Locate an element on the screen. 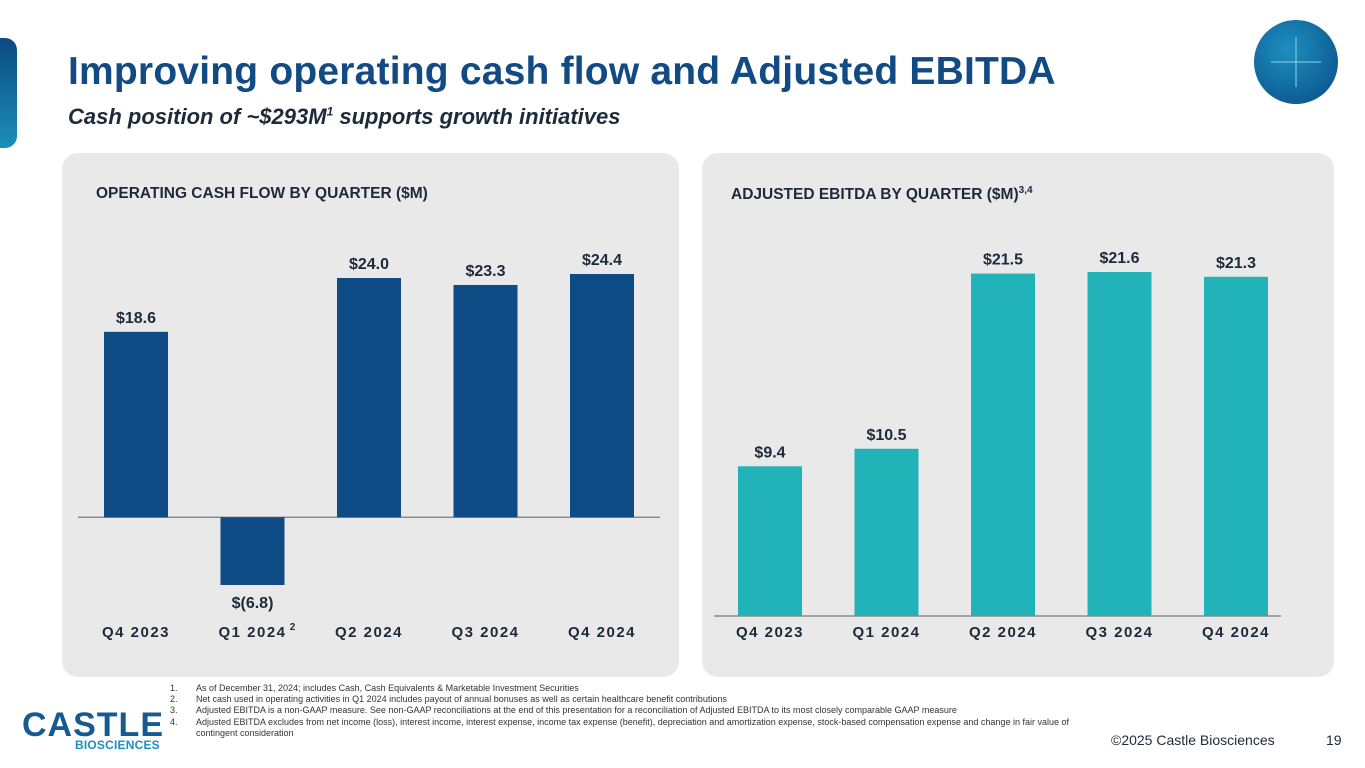  plus-badge-icon is located at coordinates (1296, 62).